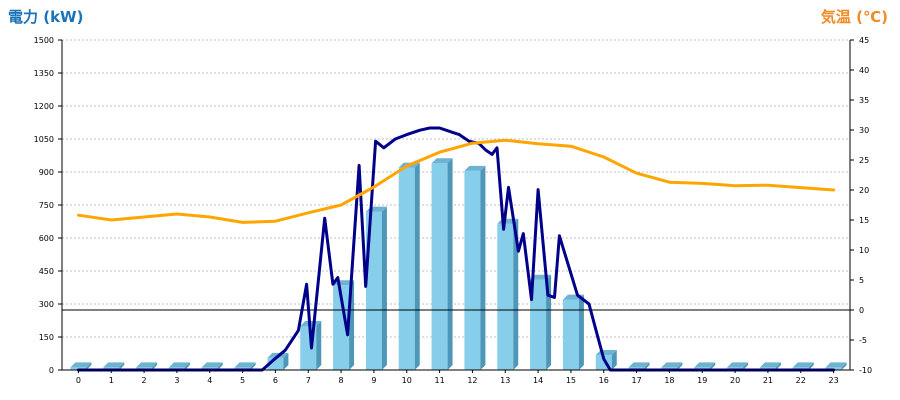  Describe the element at coordinates (865, 370) in the screenshot. I see `right-axis-tick-label: -10` at that location.